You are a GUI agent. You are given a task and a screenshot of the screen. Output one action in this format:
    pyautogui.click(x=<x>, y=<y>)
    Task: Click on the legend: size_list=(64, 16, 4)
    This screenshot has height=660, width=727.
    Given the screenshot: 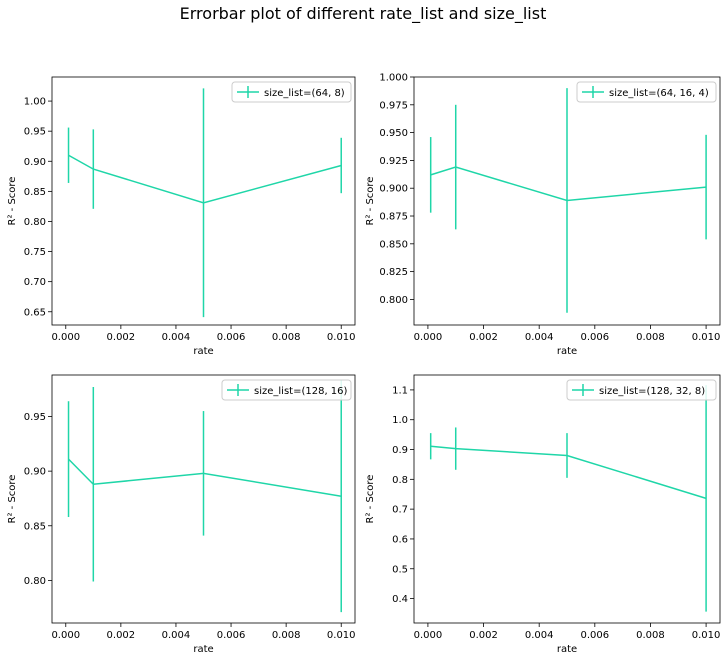 What is the action you would take?
    pyautogui.click(x=646, y=92)
    